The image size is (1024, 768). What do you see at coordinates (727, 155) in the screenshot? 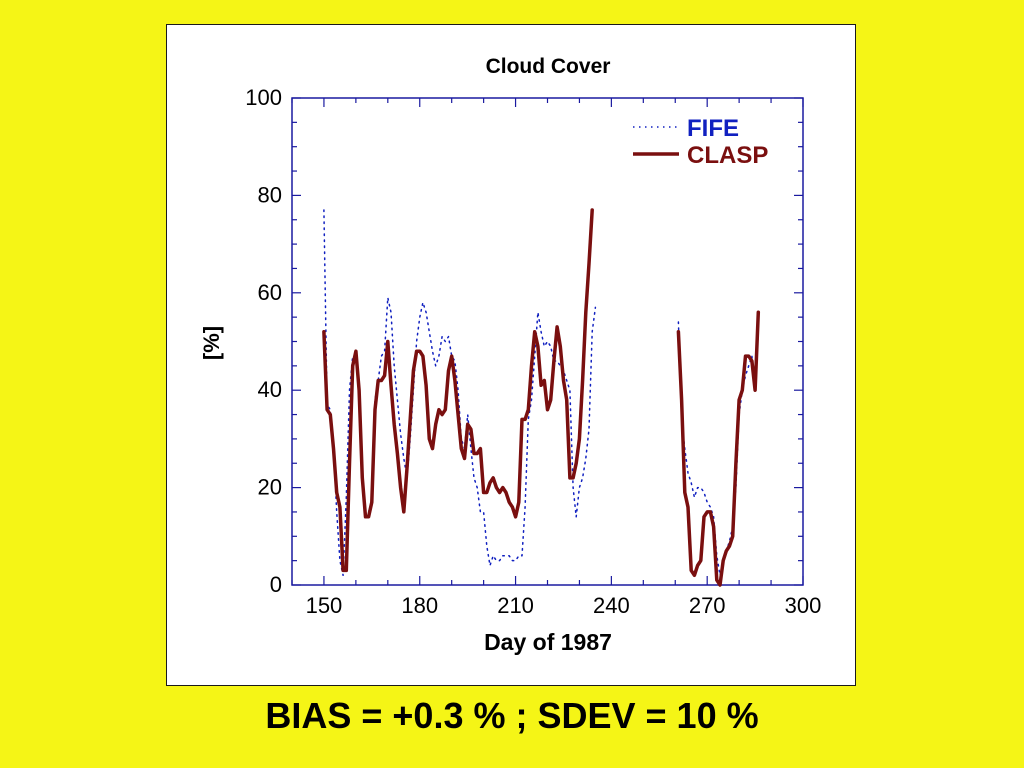
I see `legend-label-clasp: CLASP` at bounding box center [727, 155].